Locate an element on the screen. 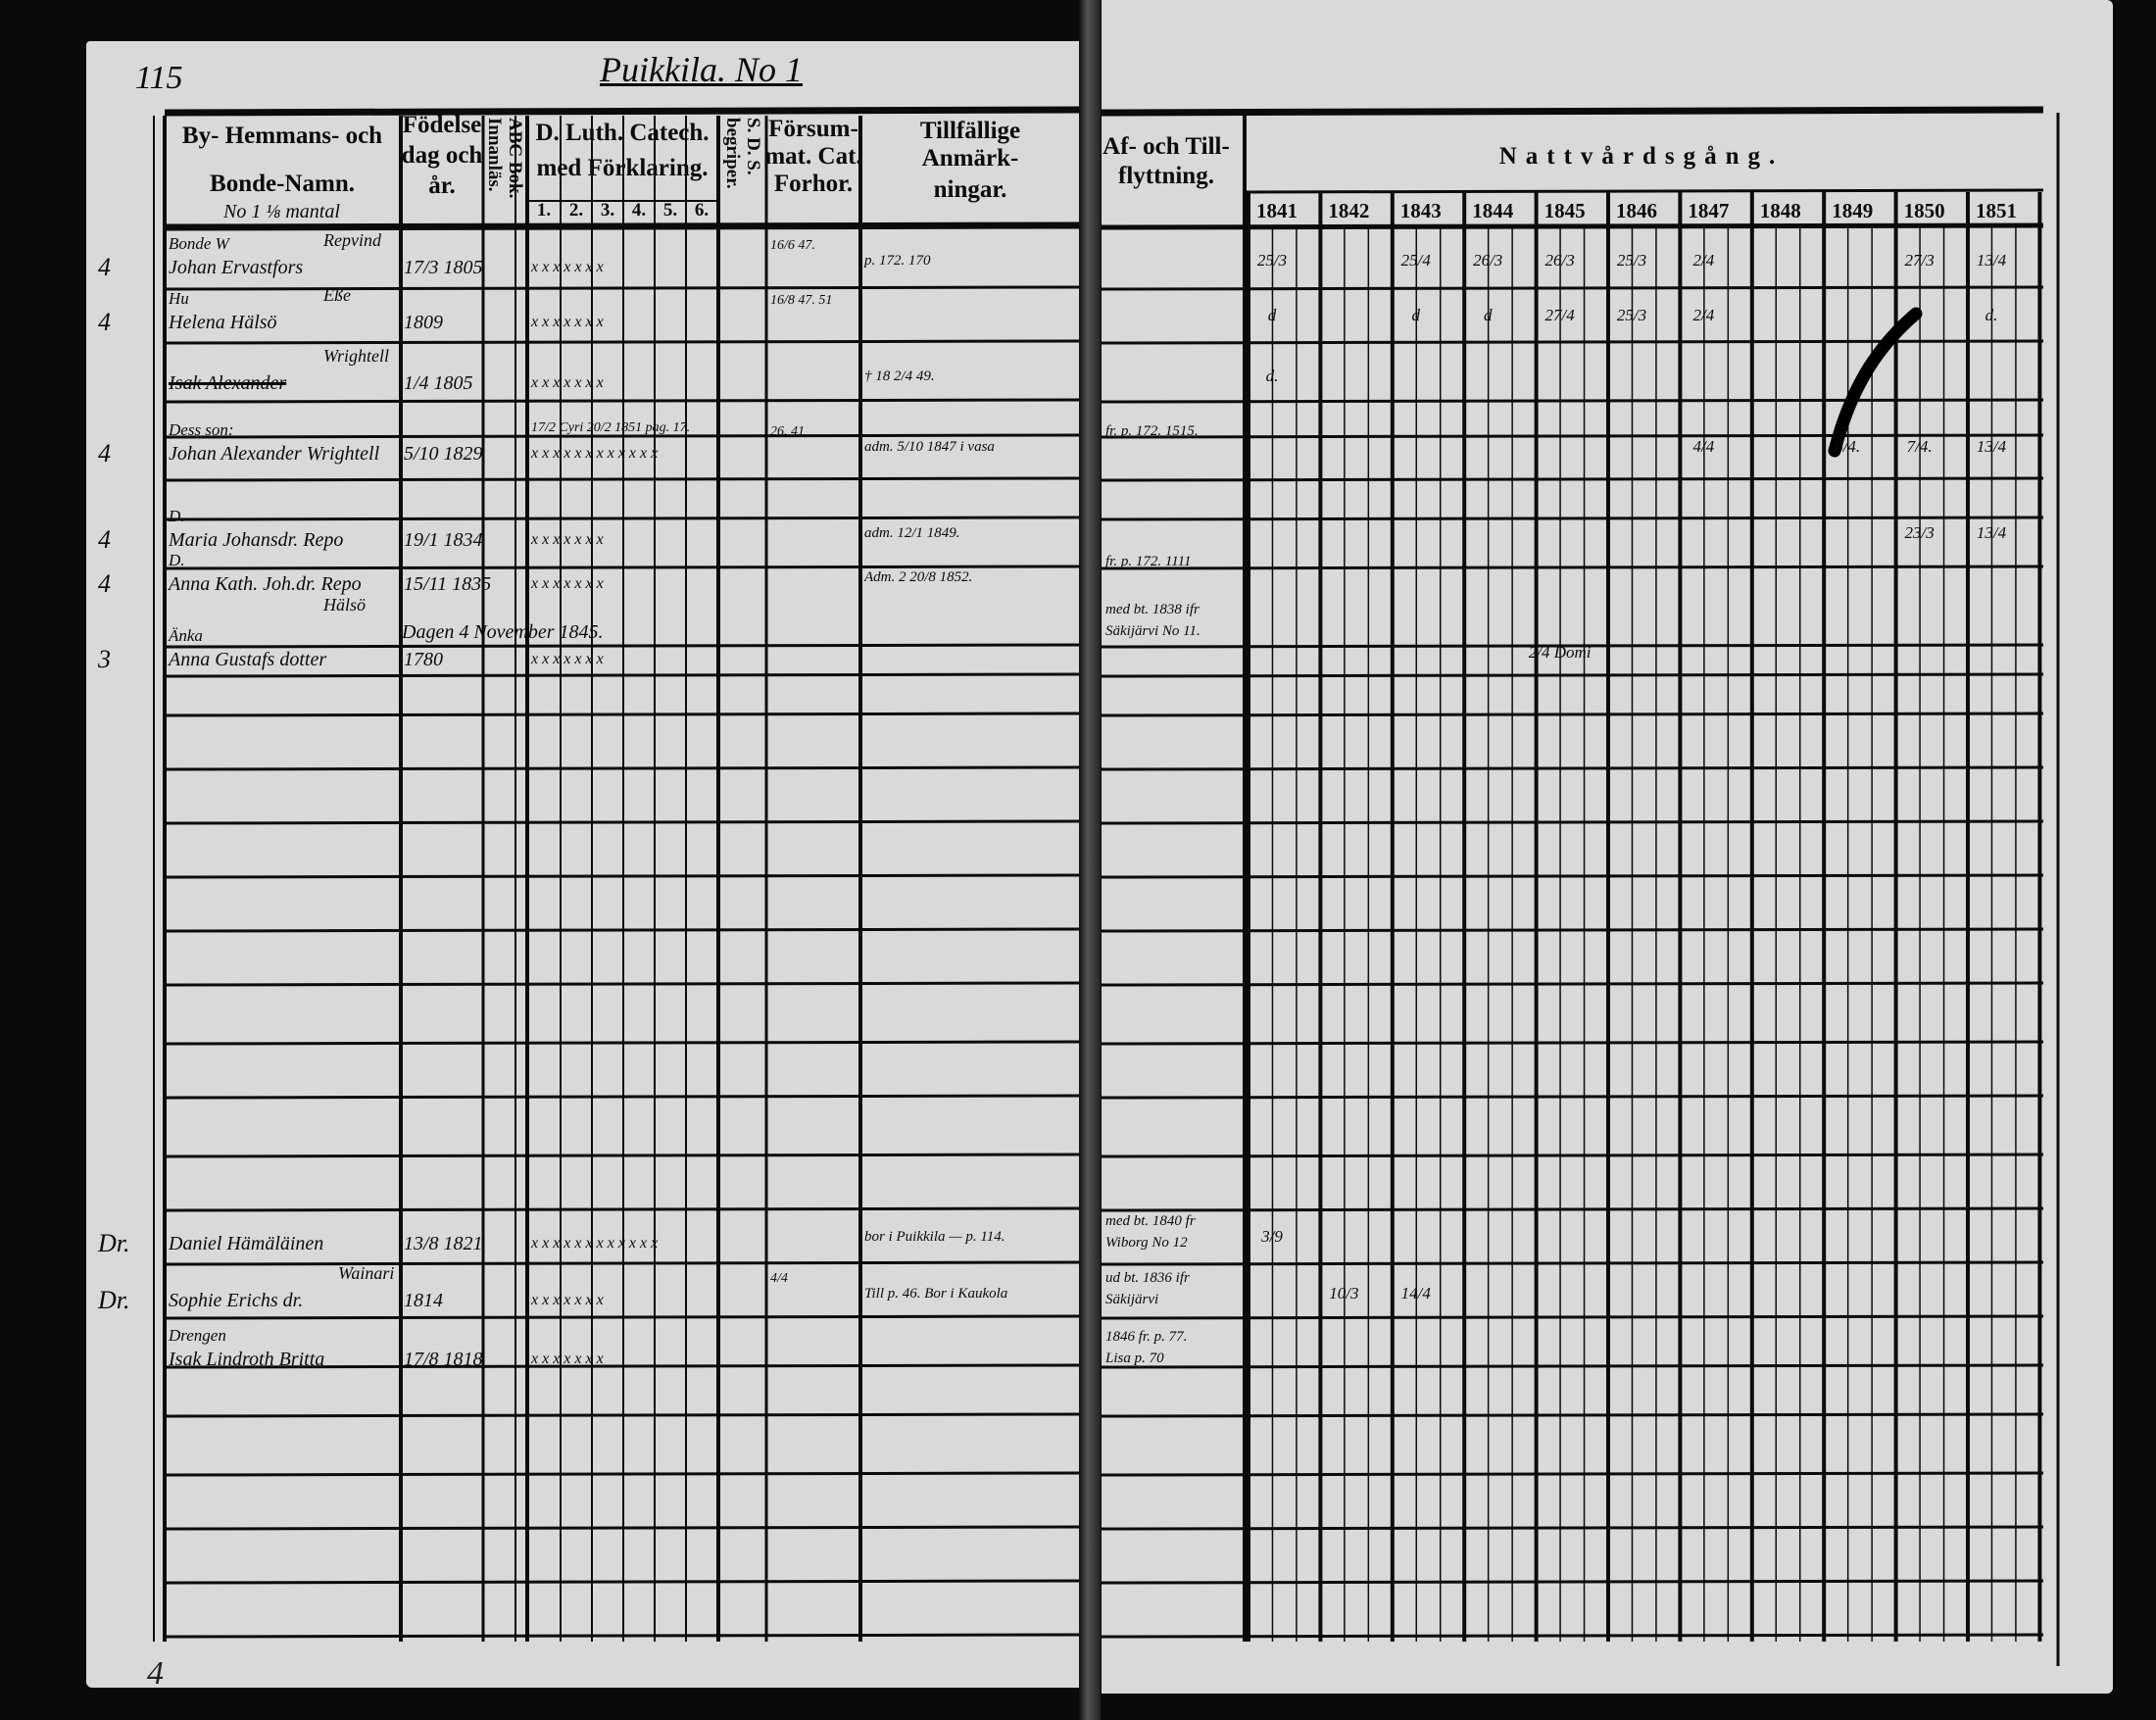 This screenshot has width=2156, height=1720. communion-mark: 2/4 is located at coordinates (1703, 315).